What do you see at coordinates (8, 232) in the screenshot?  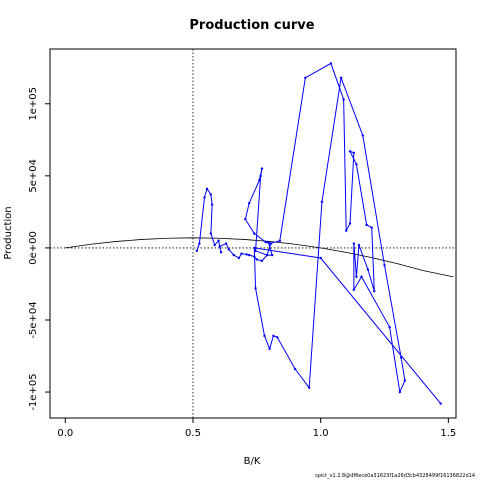 I see `y-axis-label: Production` at bounding box center [8, 232].